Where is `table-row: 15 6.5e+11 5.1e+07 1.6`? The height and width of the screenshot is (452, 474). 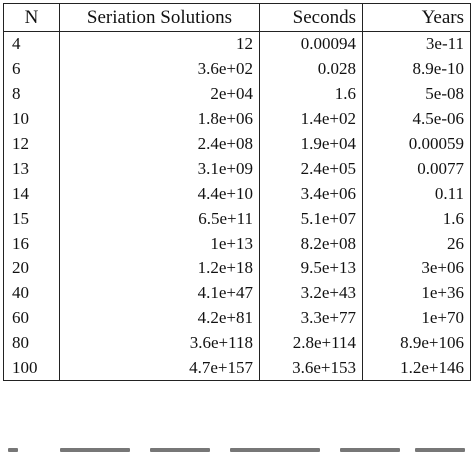
table-row: 15 6.5e+11 5.1e+07 1.6 is located at coordinates (237, 219).